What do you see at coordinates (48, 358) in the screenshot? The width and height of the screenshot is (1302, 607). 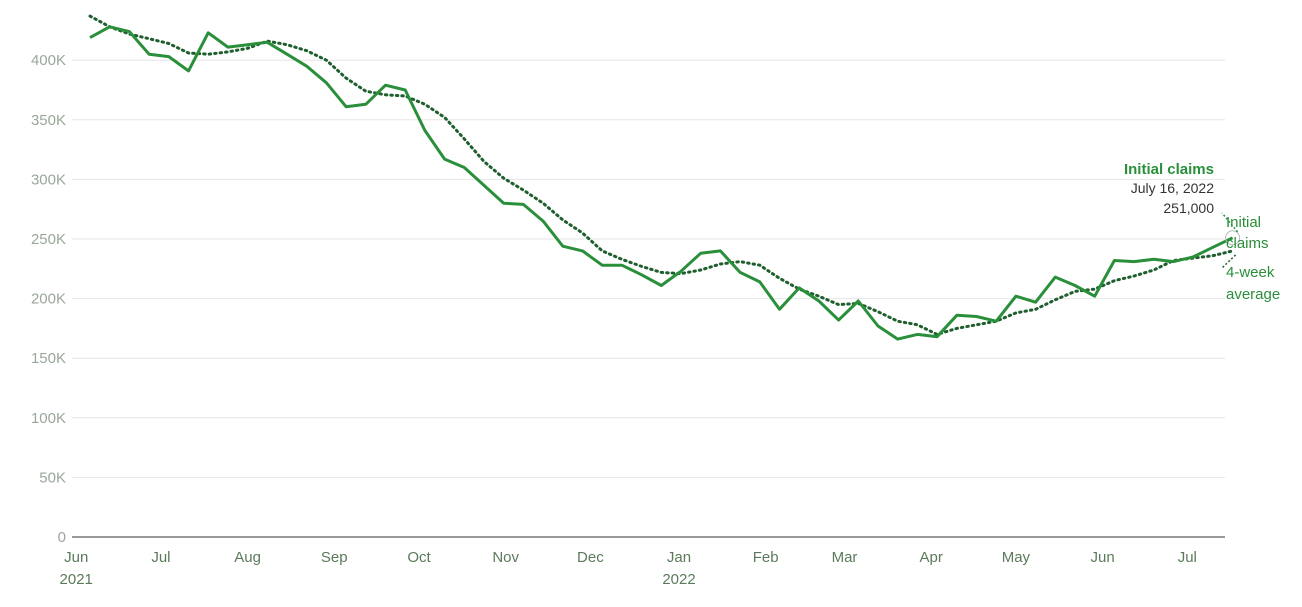 I see `y-tick-label: 150K` at bounding box center [48, 358].